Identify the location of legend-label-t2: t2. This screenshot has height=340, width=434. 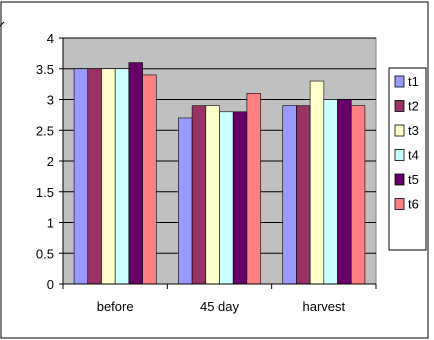
(413, 106).